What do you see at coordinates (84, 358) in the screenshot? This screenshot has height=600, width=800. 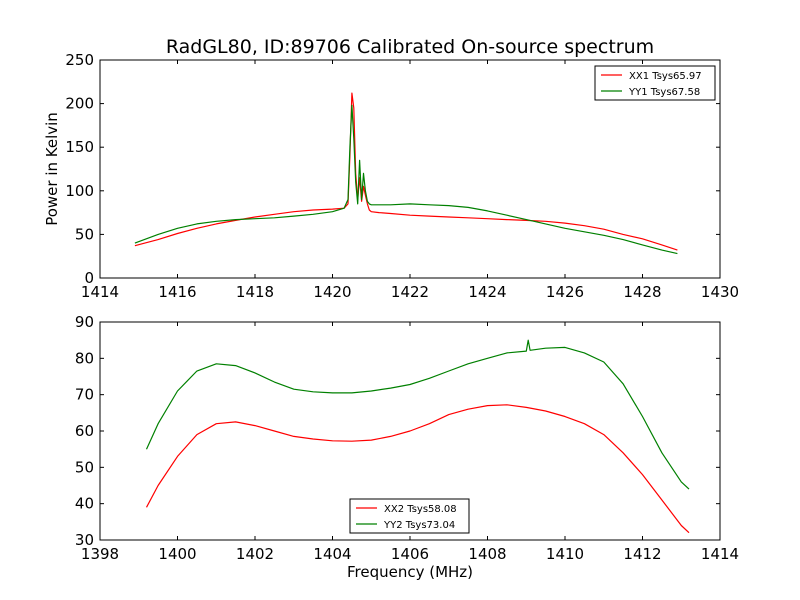 I see `y-tick-label: 80` at bounding box center [84, 358].